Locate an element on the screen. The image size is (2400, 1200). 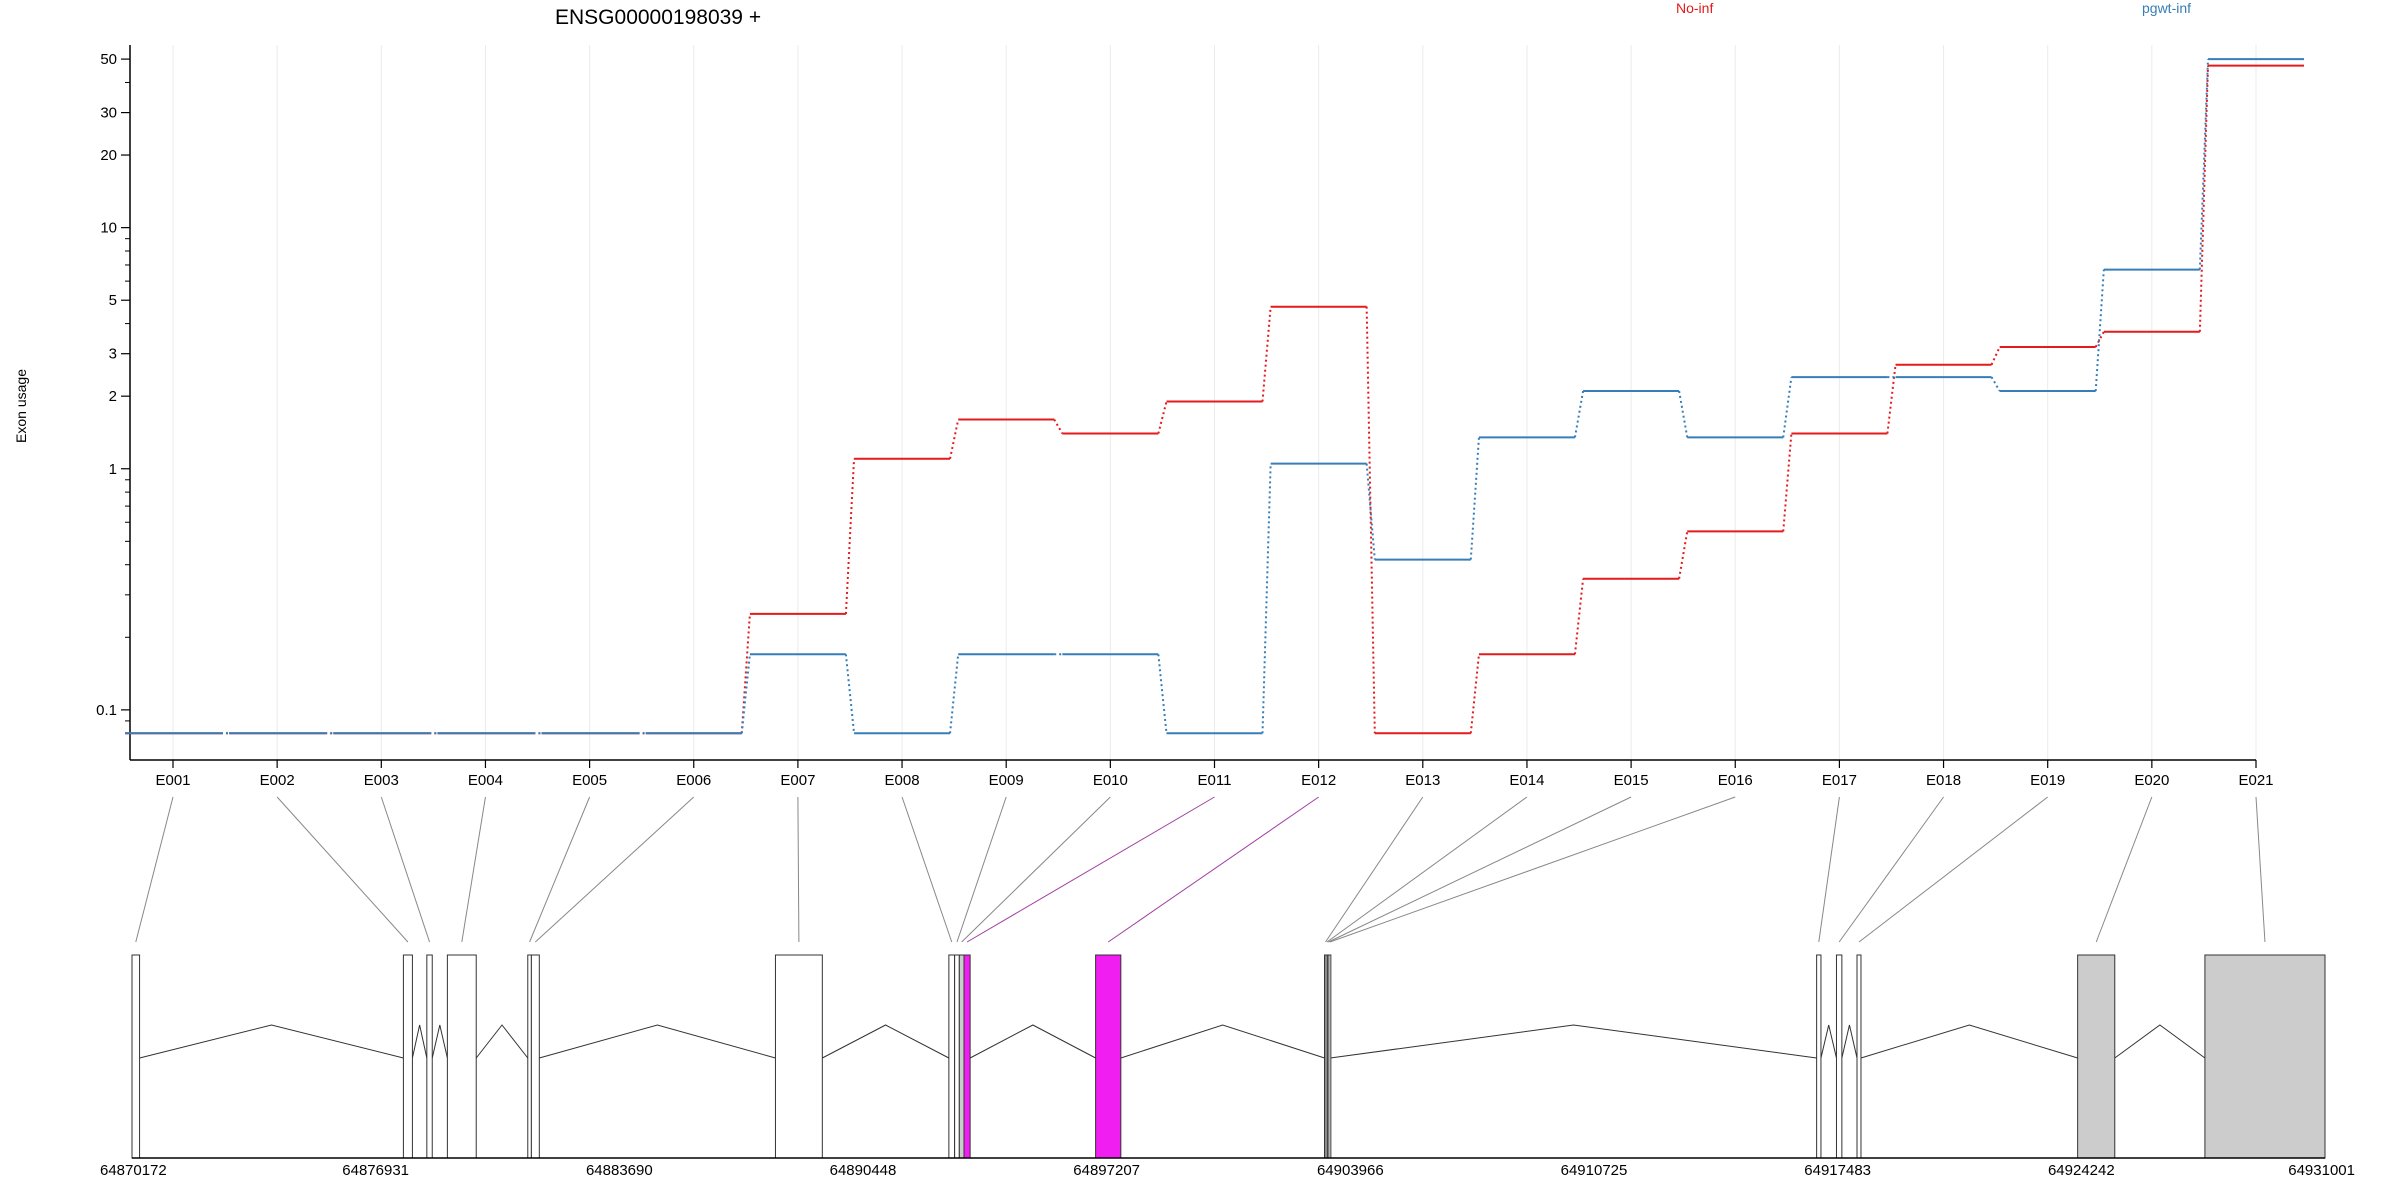
y-axis: 0.1 1 2 3 5 10 20 30 50 is located at coordinates (113, 402).